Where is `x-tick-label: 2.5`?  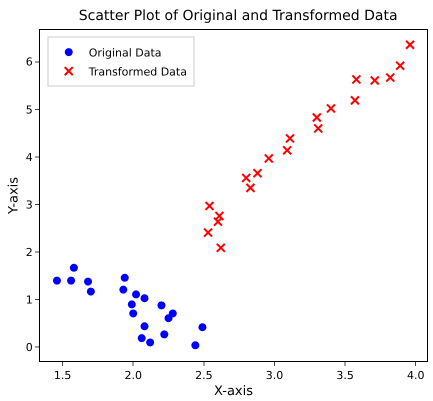 x-tick-label: 2.5 is located at coordinates (204, 375).